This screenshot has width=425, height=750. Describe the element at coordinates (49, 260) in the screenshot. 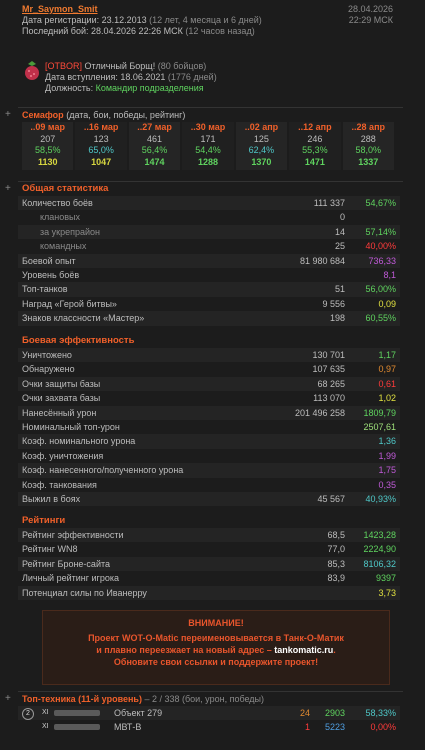

I see `stat-label: Боевой опыт` at that location.